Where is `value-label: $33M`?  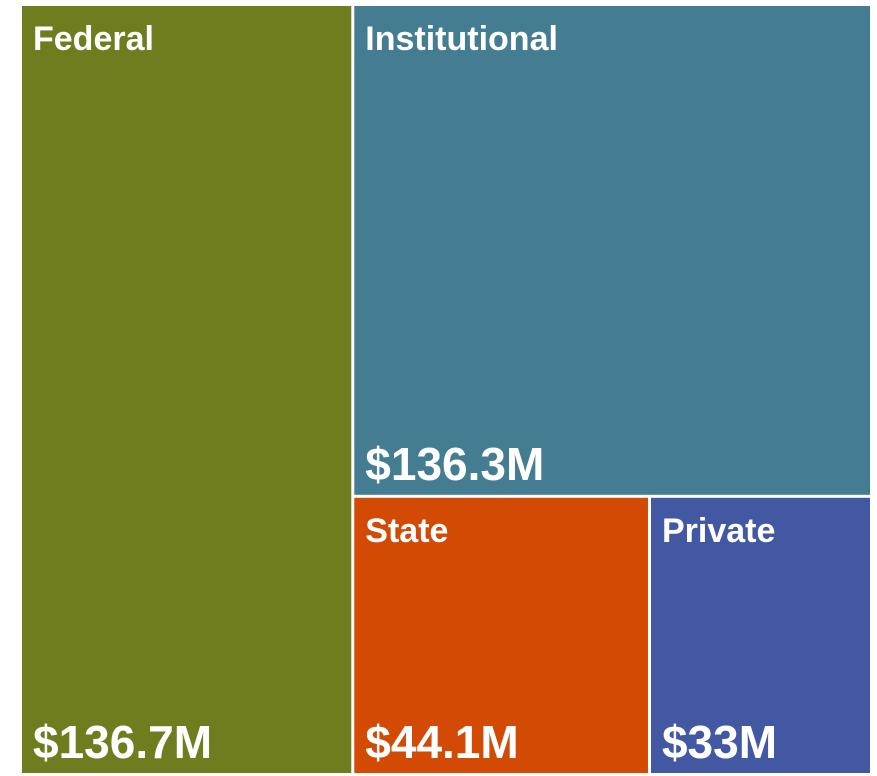
value-label: $33M is located at coordinates (719, 742).